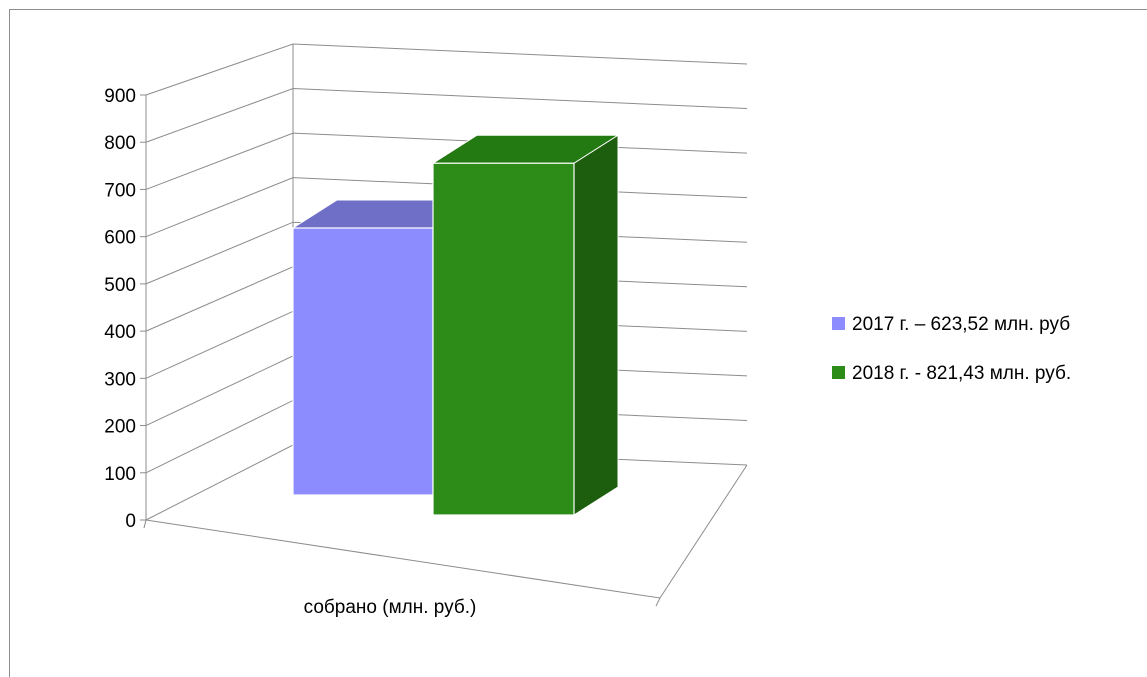 The height and width of the screenshot is (677, 1147). I want to click on legend-swatch-2017, so click(838, 323).